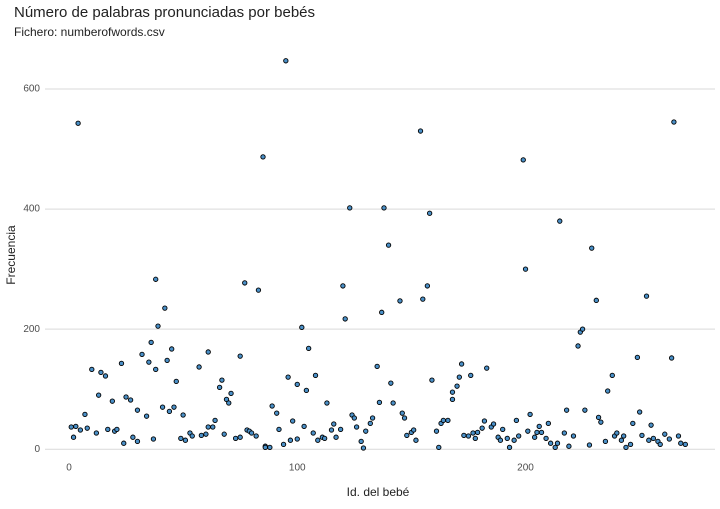 The width and height of the screenshot is (720, 509). Describe the element at coordinates (11, 255) in the screenshot. I see `y-axis-title: Frecuencia` at that location.